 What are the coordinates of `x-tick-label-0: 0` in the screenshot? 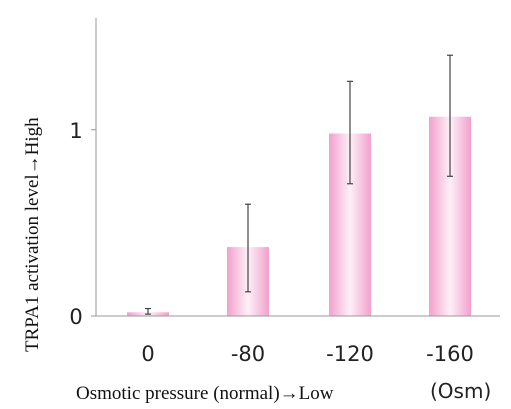 It's located at (147, 354).